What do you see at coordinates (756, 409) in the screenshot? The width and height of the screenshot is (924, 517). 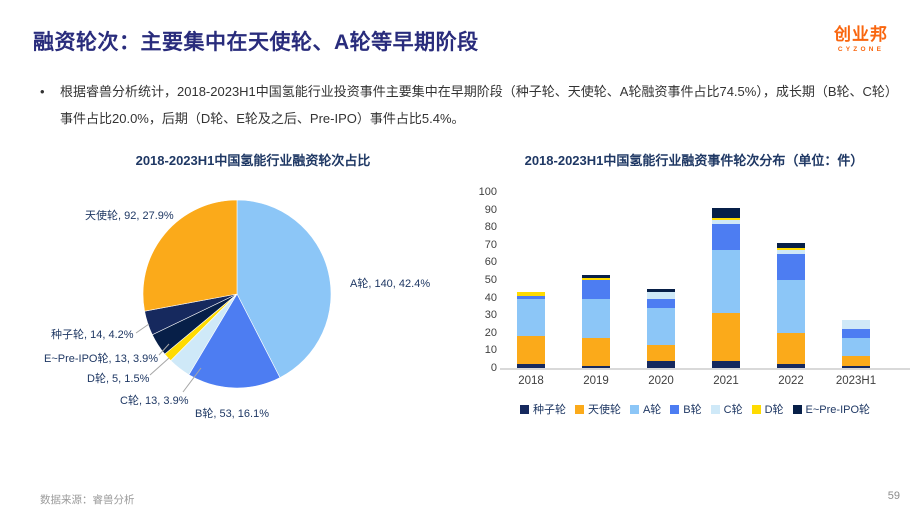 I see `legend-swatch-D轮` at bounding box center [756, 409].